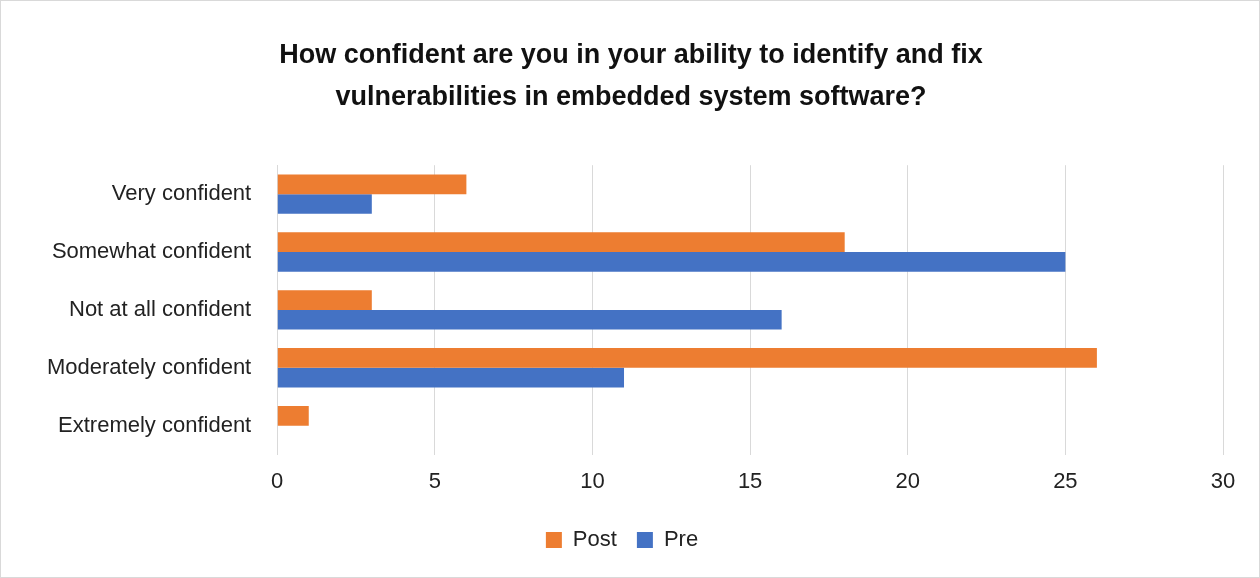 The image size is (1260, 578). Describe the element at coordinates (750, 480) in the screenshot. I see `x-tick-label: 15` at that location.